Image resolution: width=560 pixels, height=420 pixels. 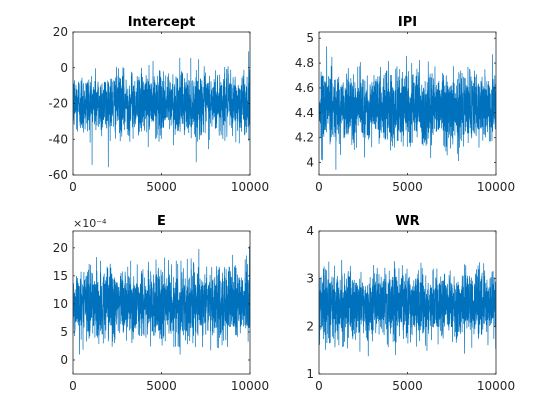 What do you see at coordinates (162, 22) in the screenshot?
I see `subplot-title: Intercept` at bounding box center [162, 22].